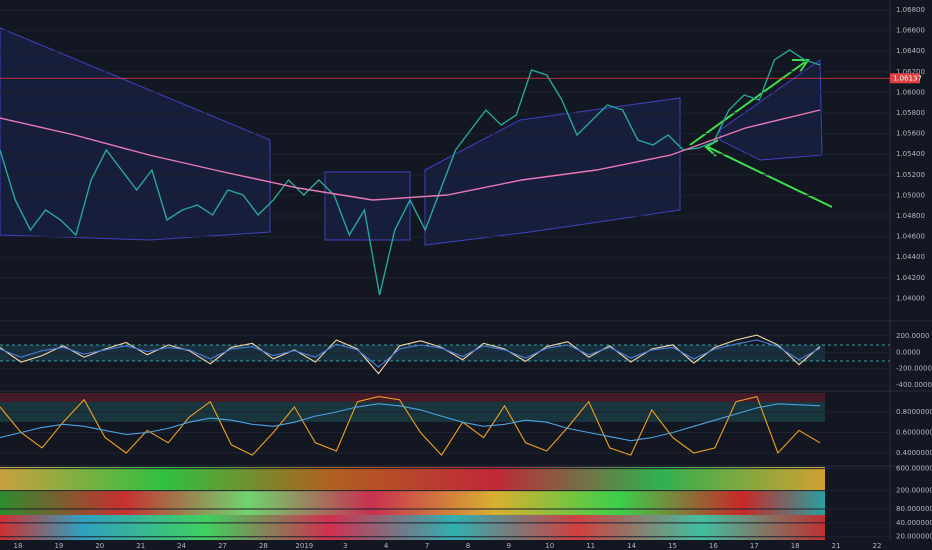 The height and width of the screenshot is (550, 932). I want to click on arrow-head, so click(801, 66).